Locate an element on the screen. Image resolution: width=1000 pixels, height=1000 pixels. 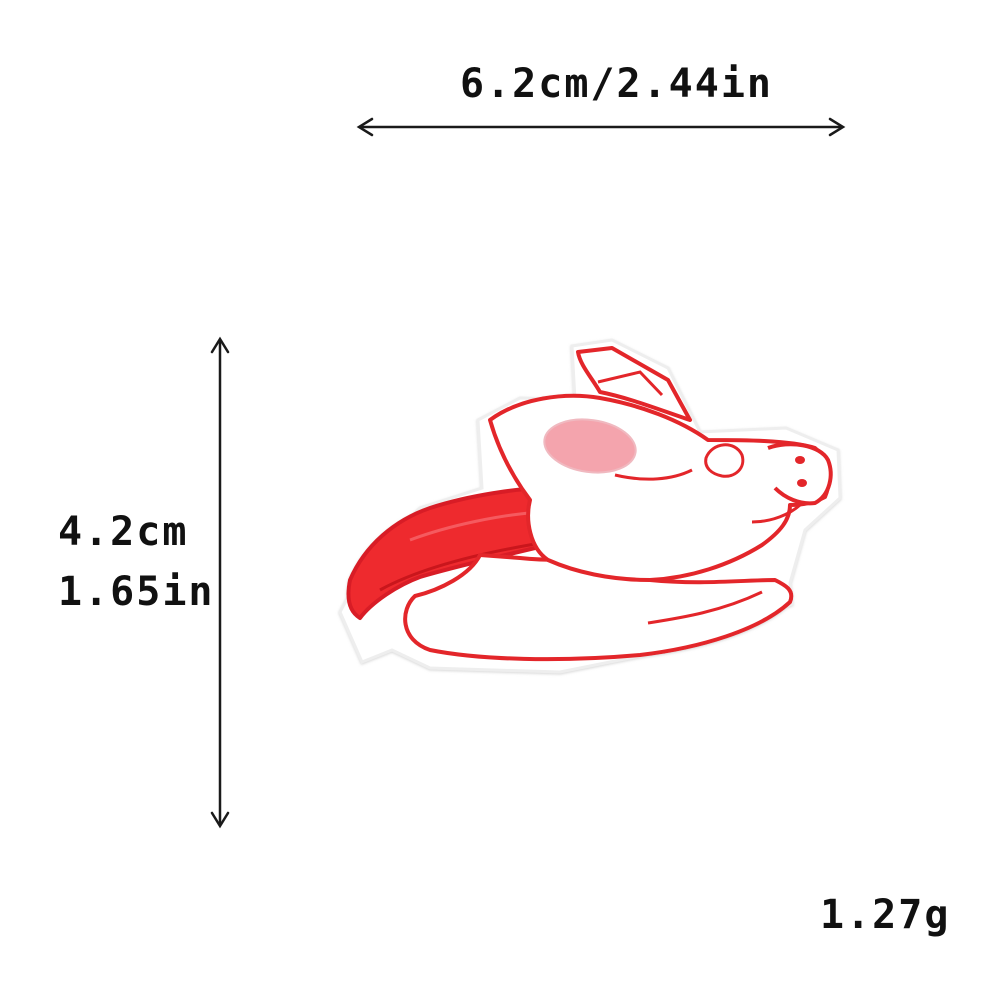
height-arrow is located at coordinates (220, 582).